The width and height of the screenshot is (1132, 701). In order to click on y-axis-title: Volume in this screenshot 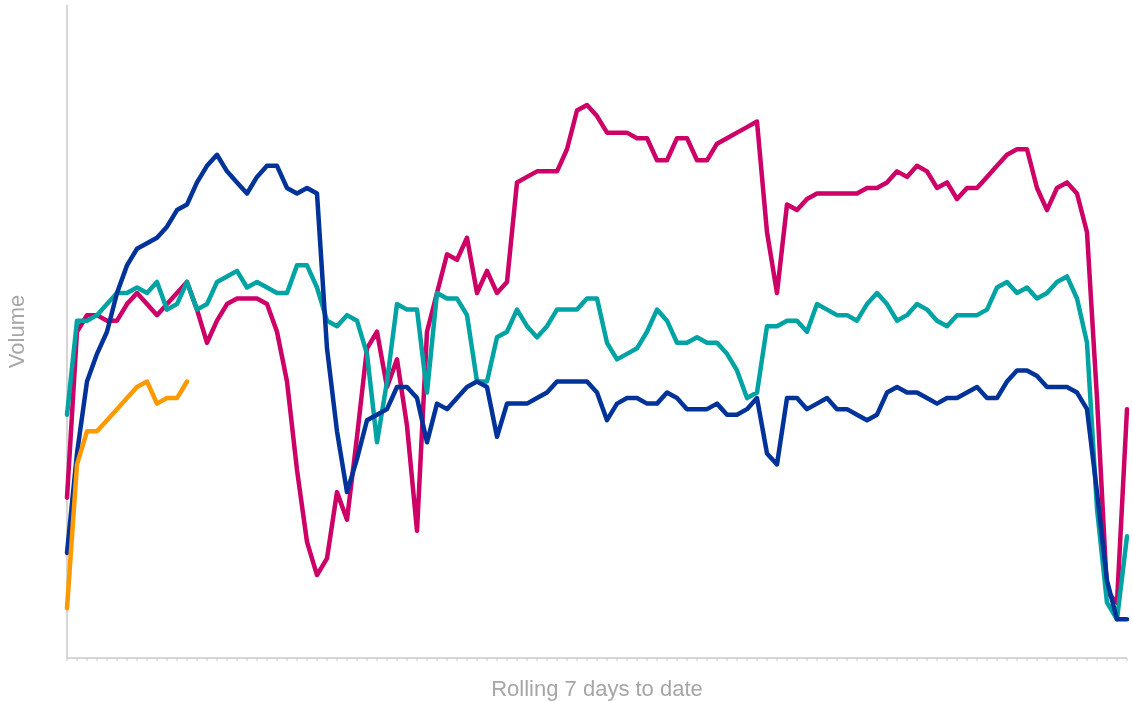, I will do `click(16, 331)`.